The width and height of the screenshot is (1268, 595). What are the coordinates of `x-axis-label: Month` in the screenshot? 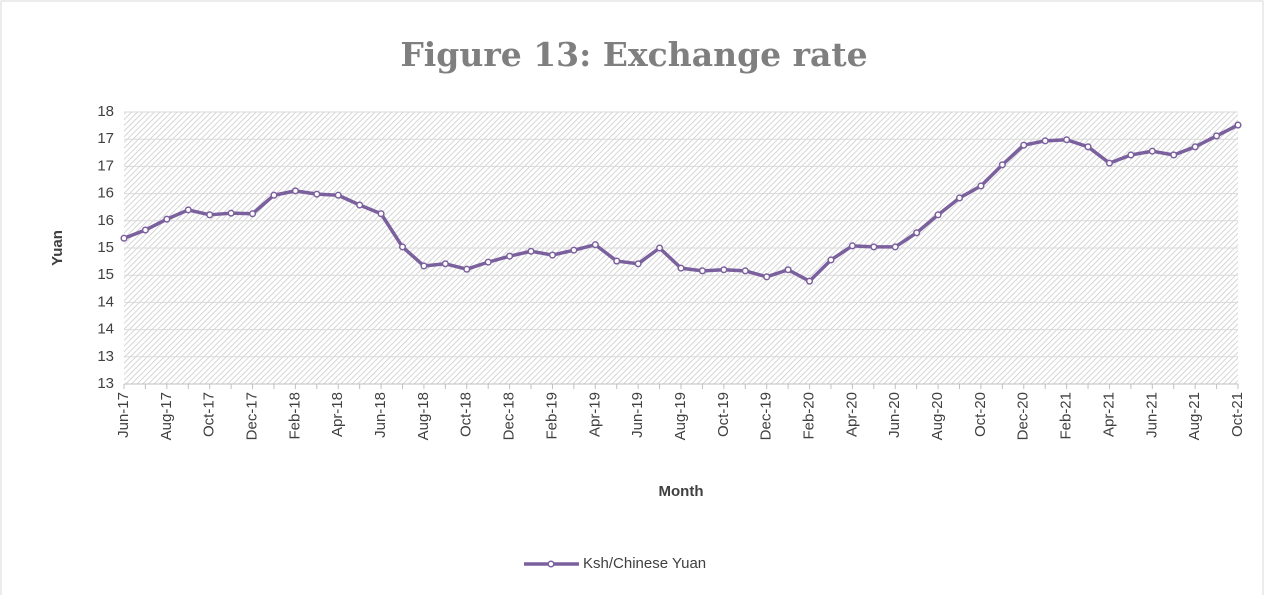 It's located at (681, 491).